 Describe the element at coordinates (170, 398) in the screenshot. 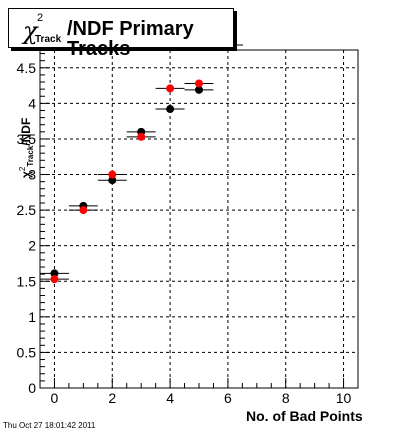

I see `x-tick-label: 4` at that location.